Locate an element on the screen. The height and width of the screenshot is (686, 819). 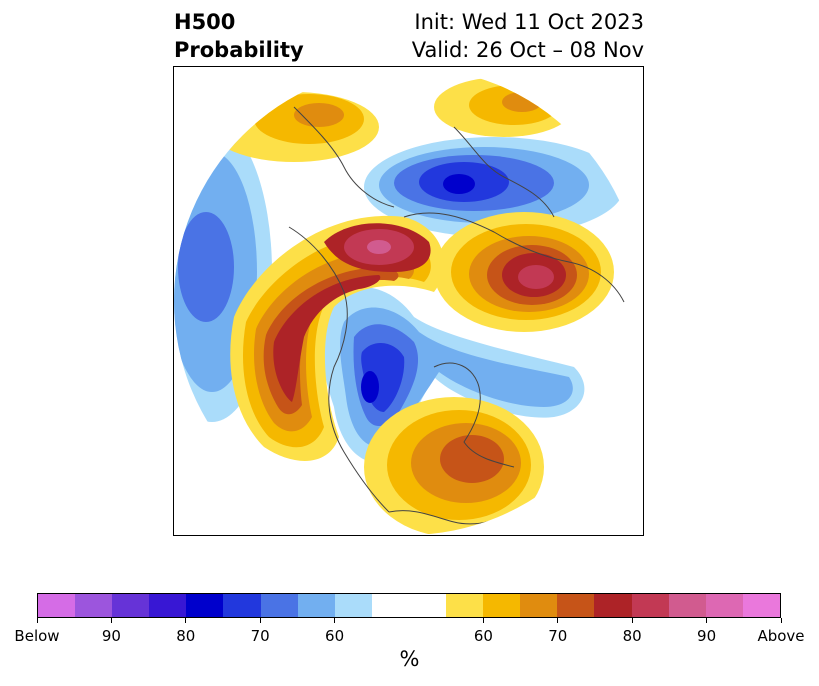
anomaly-europe-ridge is located at coordinates (524, 272).